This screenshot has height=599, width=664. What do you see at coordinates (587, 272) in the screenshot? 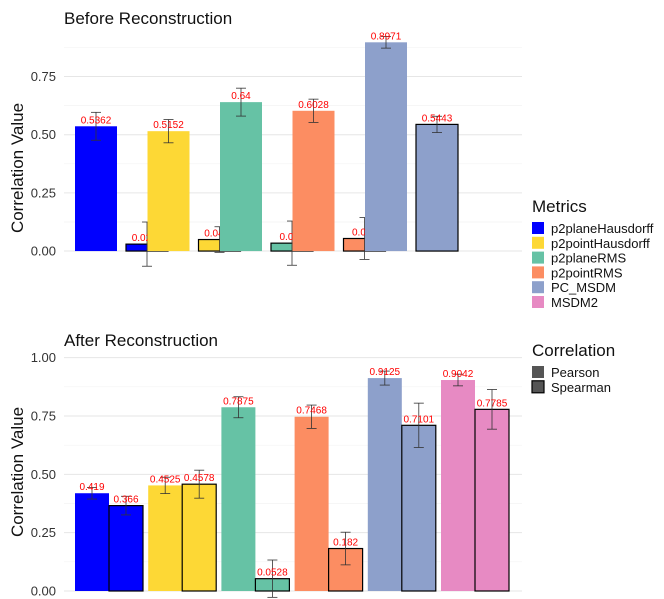
I see `legend-entry: p2pointRMS` at bounding box center [587, 272].